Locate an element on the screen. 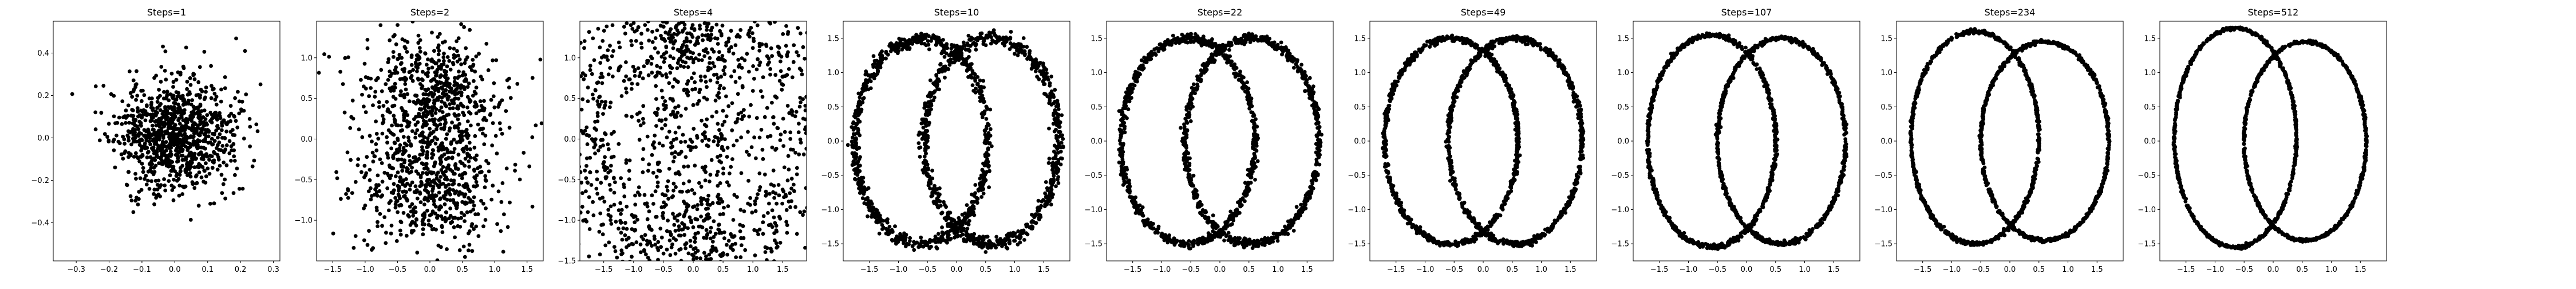 The width and height of the screenshot is (2576, 289). y-tick-label: 0.0 is located at coordinates (307, 139).